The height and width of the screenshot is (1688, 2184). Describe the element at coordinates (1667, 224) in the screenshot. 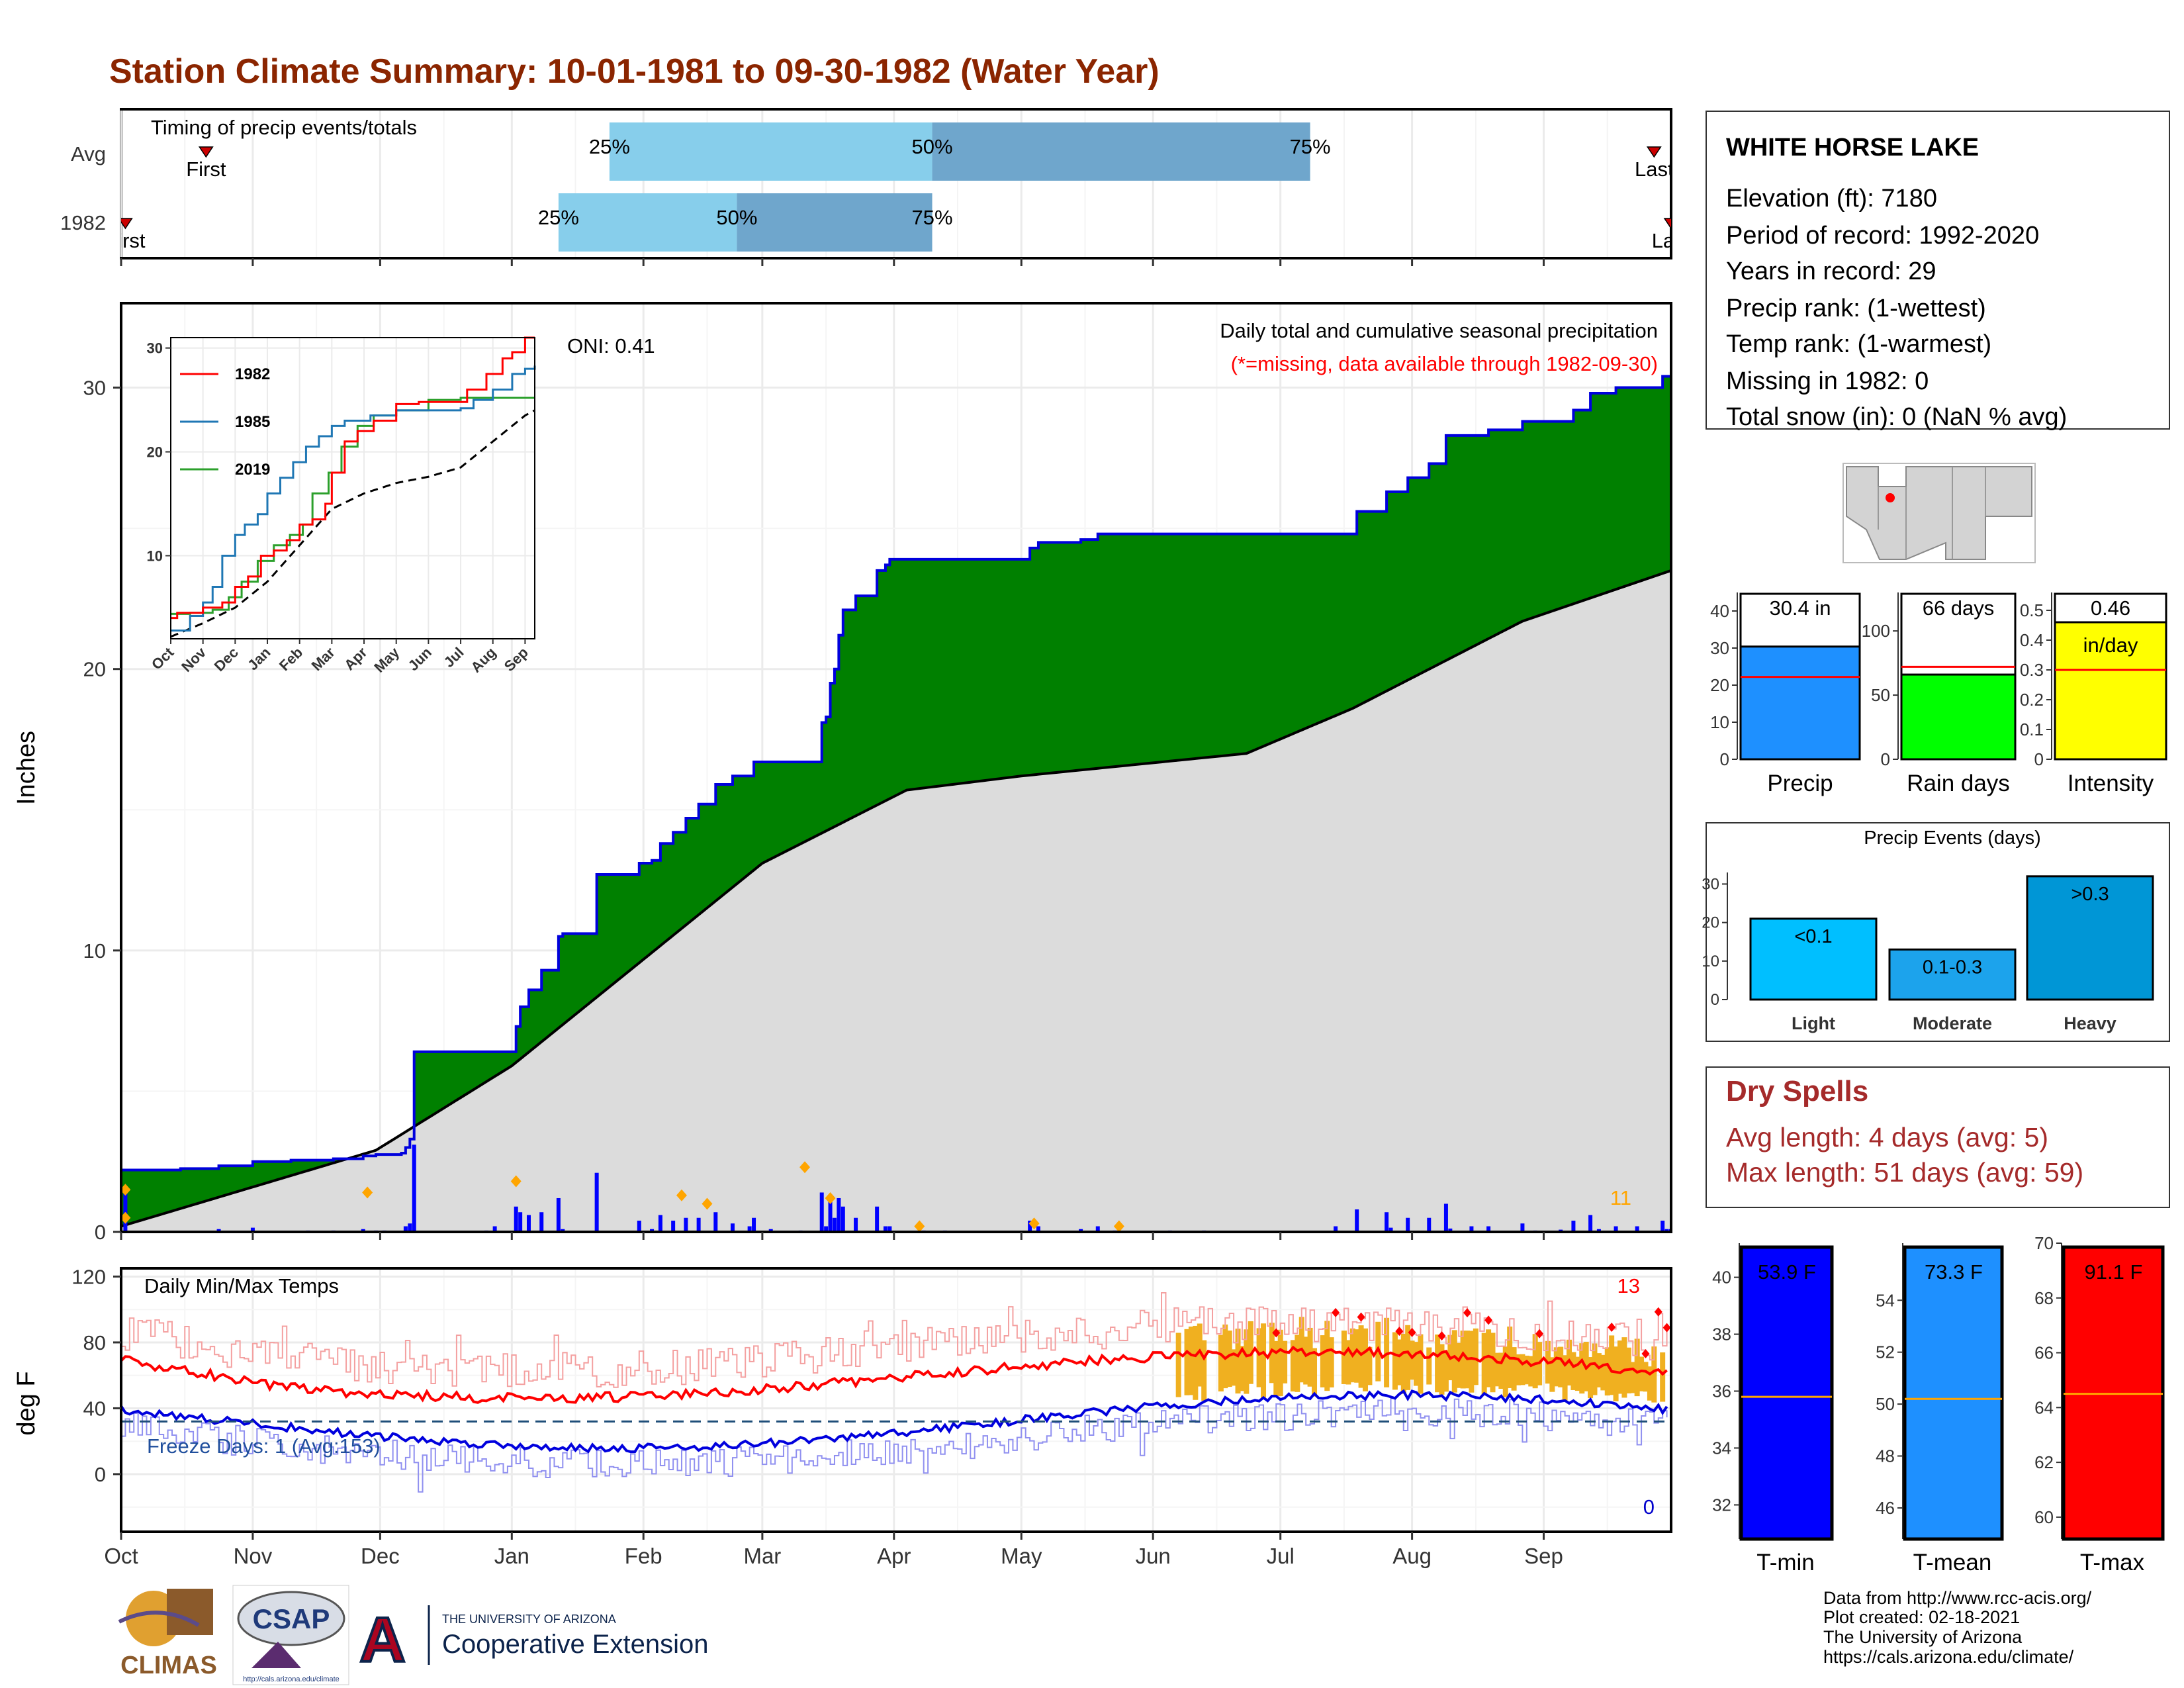

I see `timing-last-marker` at that location.